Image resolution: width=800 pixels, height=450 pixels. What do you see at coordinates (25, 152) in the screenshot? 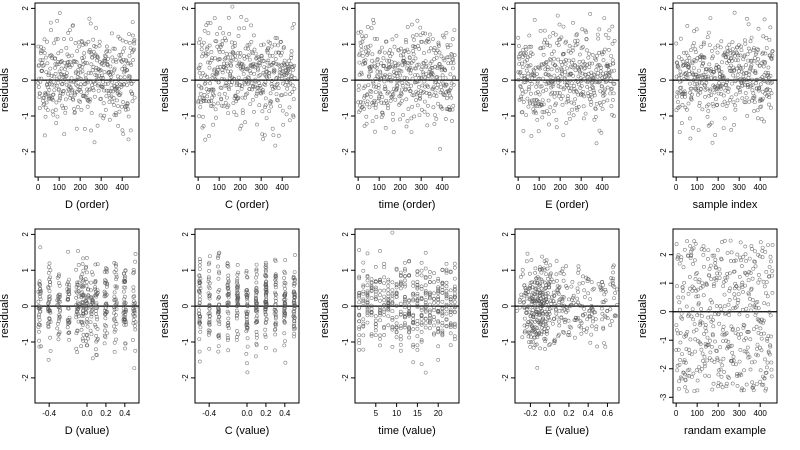
I see `y-tick-label: -2` at bounding box center [25, 152].